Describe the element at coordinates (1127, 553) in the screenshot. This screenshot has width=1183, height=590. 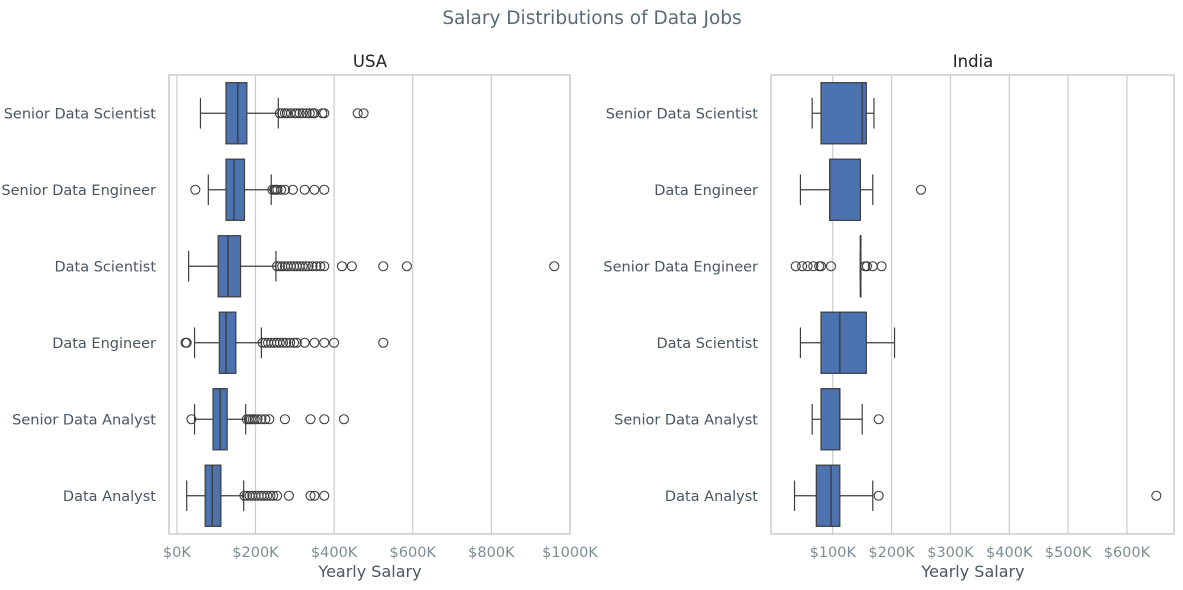
I see `india-x-tick-label: $600K` at that location.